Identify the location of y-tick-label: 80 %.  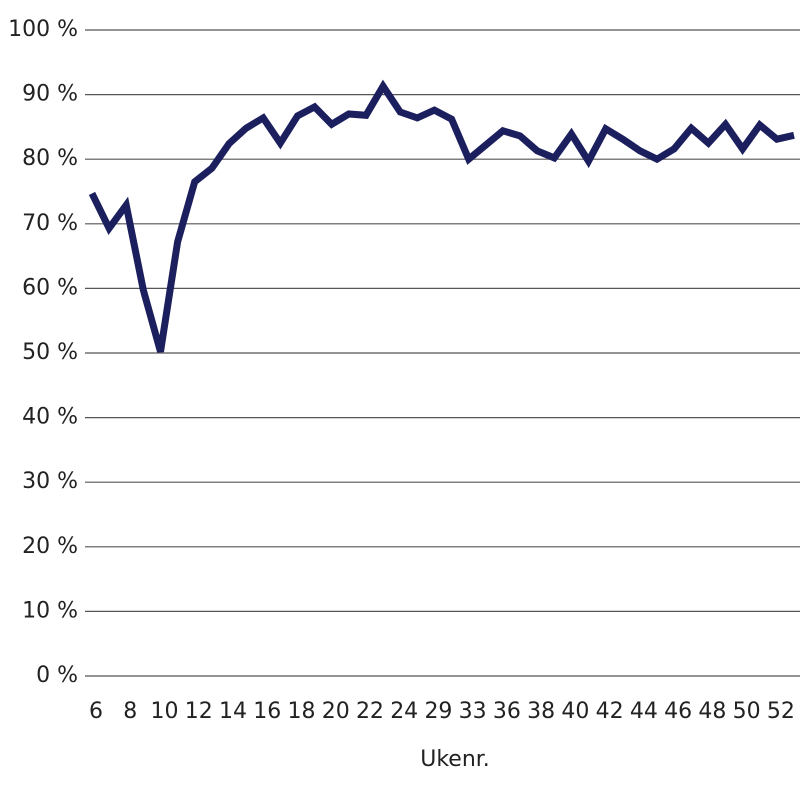
(50, 158).